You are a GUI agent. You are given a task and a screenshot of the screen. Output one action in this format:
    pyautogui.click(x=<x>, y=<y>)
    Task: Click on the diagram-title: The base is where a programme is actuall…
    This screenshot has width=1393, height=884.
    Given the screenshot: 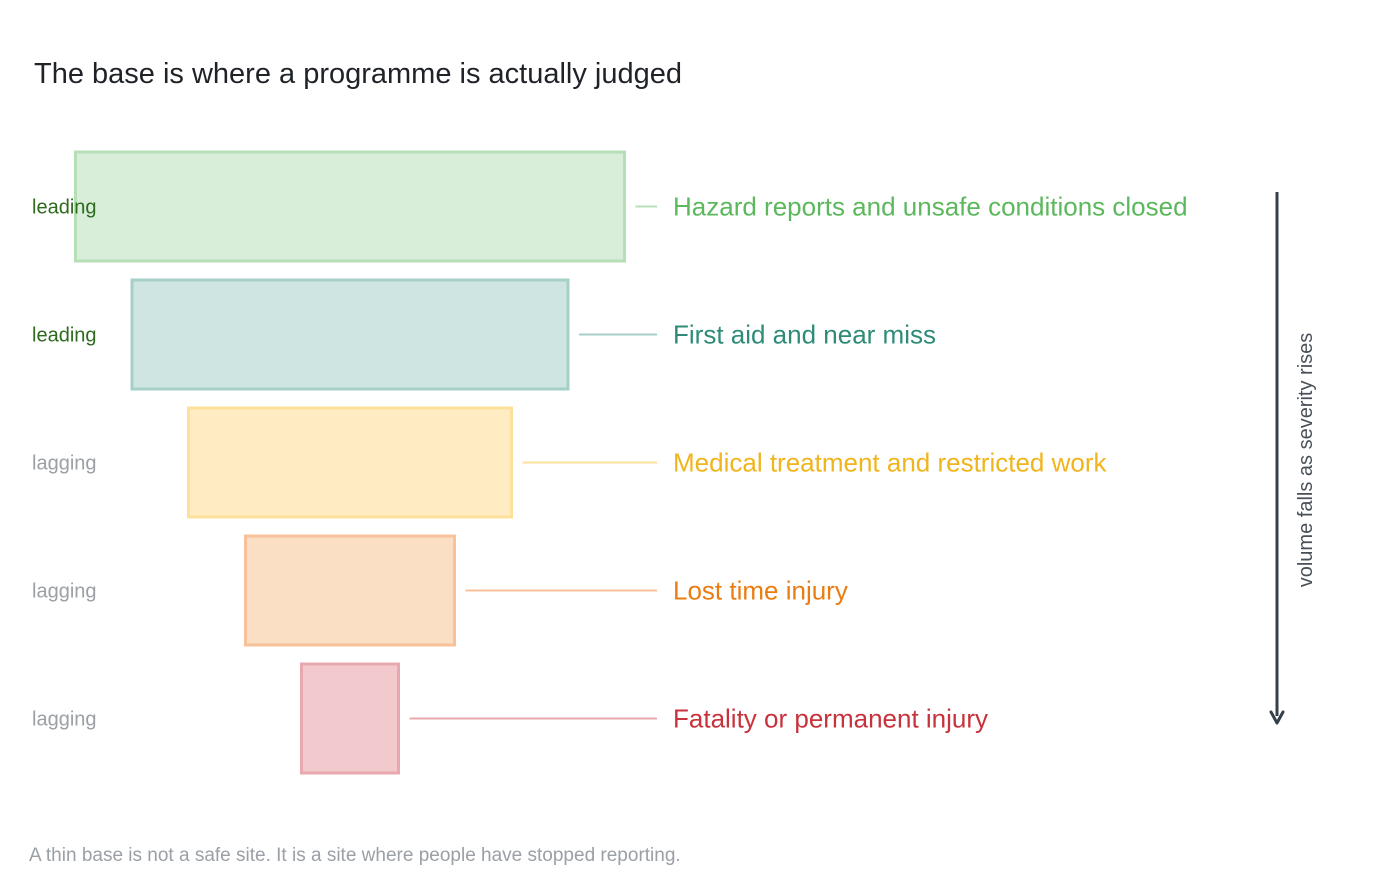 What is the action you would take?
    pyautogui.click(x=358, y=74)
    